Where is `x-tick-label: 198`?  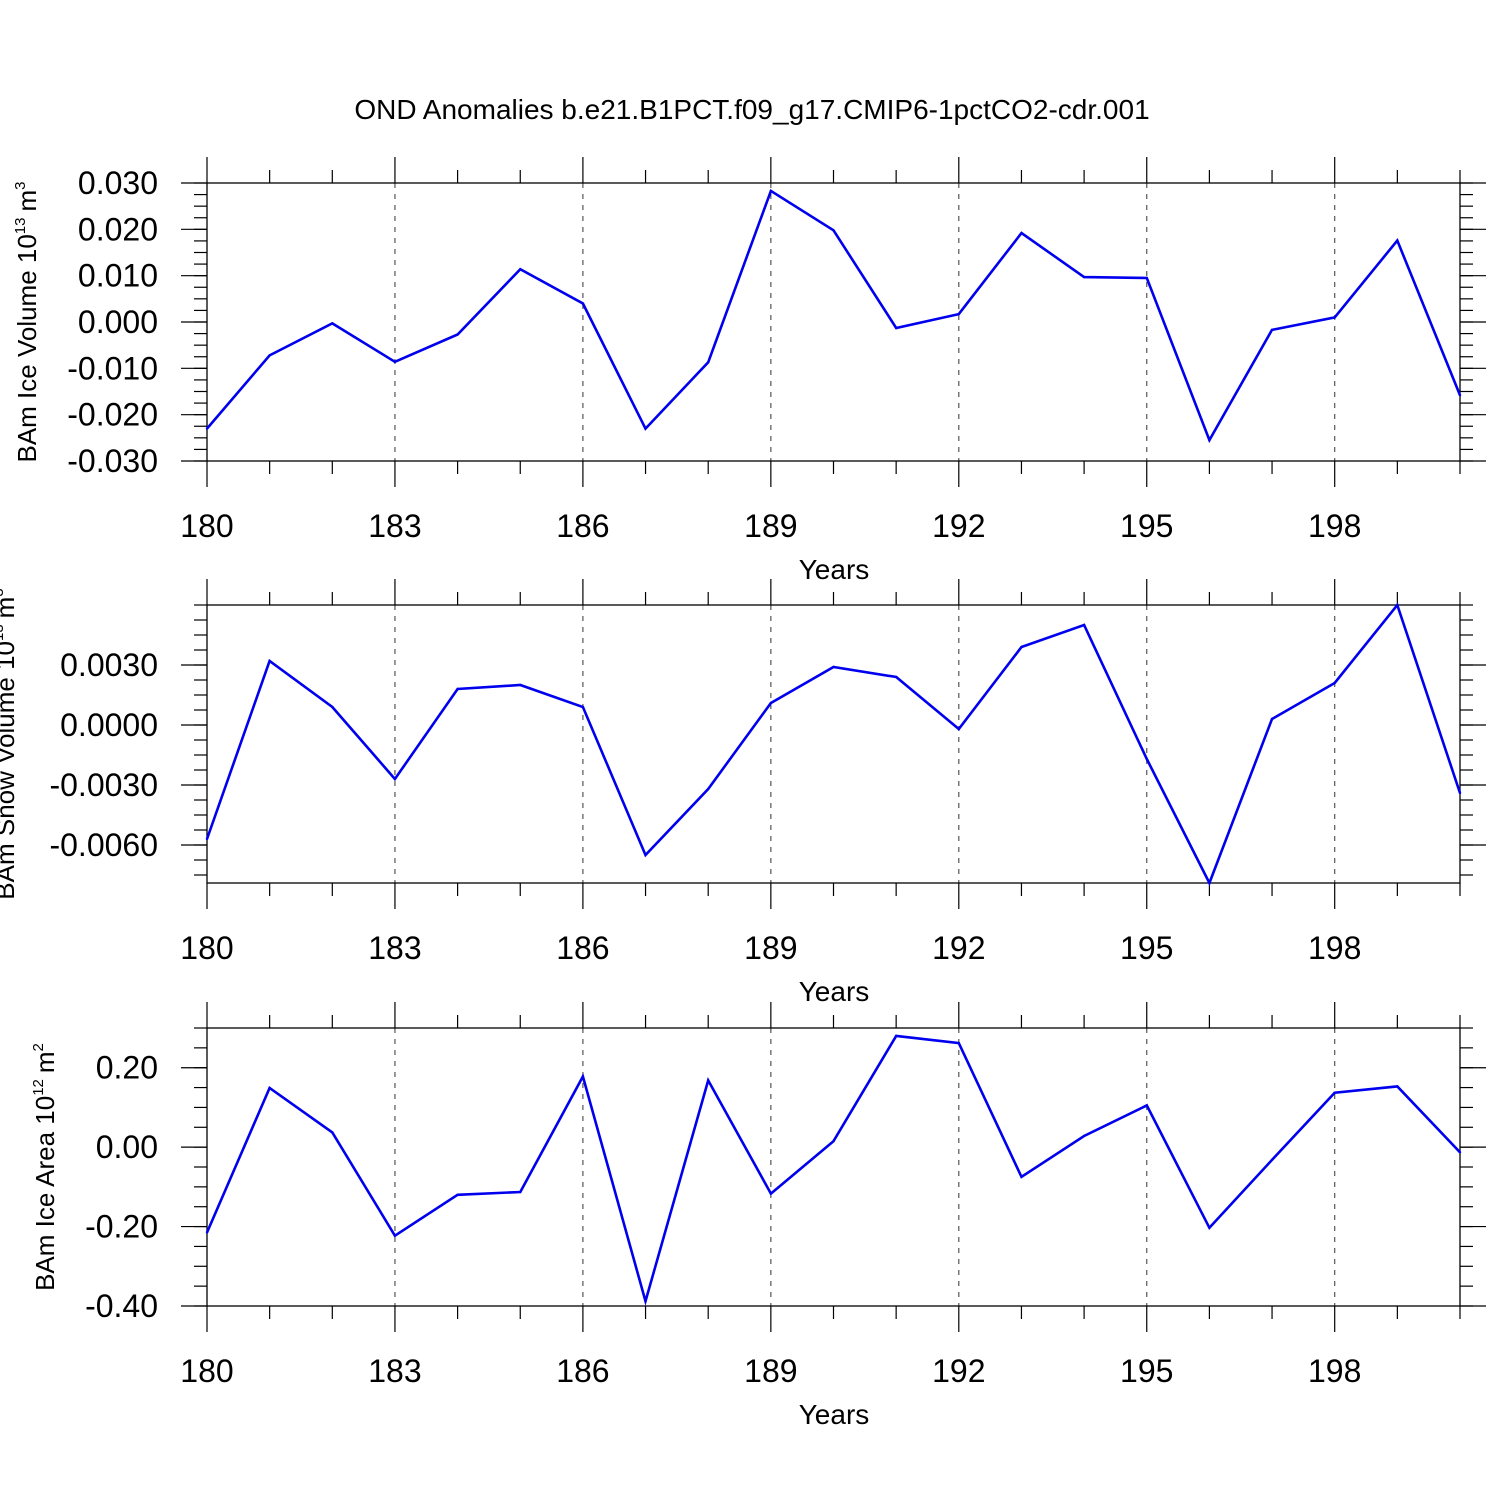 x-tick-label: 198 is located at coordinates (1334, 948).